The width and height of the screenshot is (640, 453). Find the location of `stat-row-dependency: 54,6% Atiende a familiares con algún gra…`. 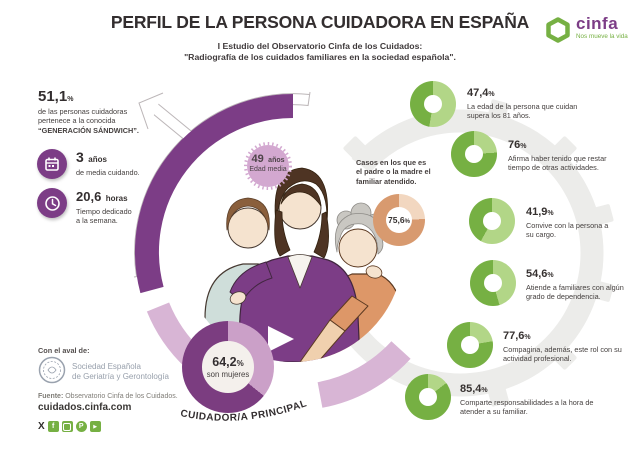

stat-row-dependency: 54,6% Atiende a familiares con algún gra… is located at coordinates (582, 283).